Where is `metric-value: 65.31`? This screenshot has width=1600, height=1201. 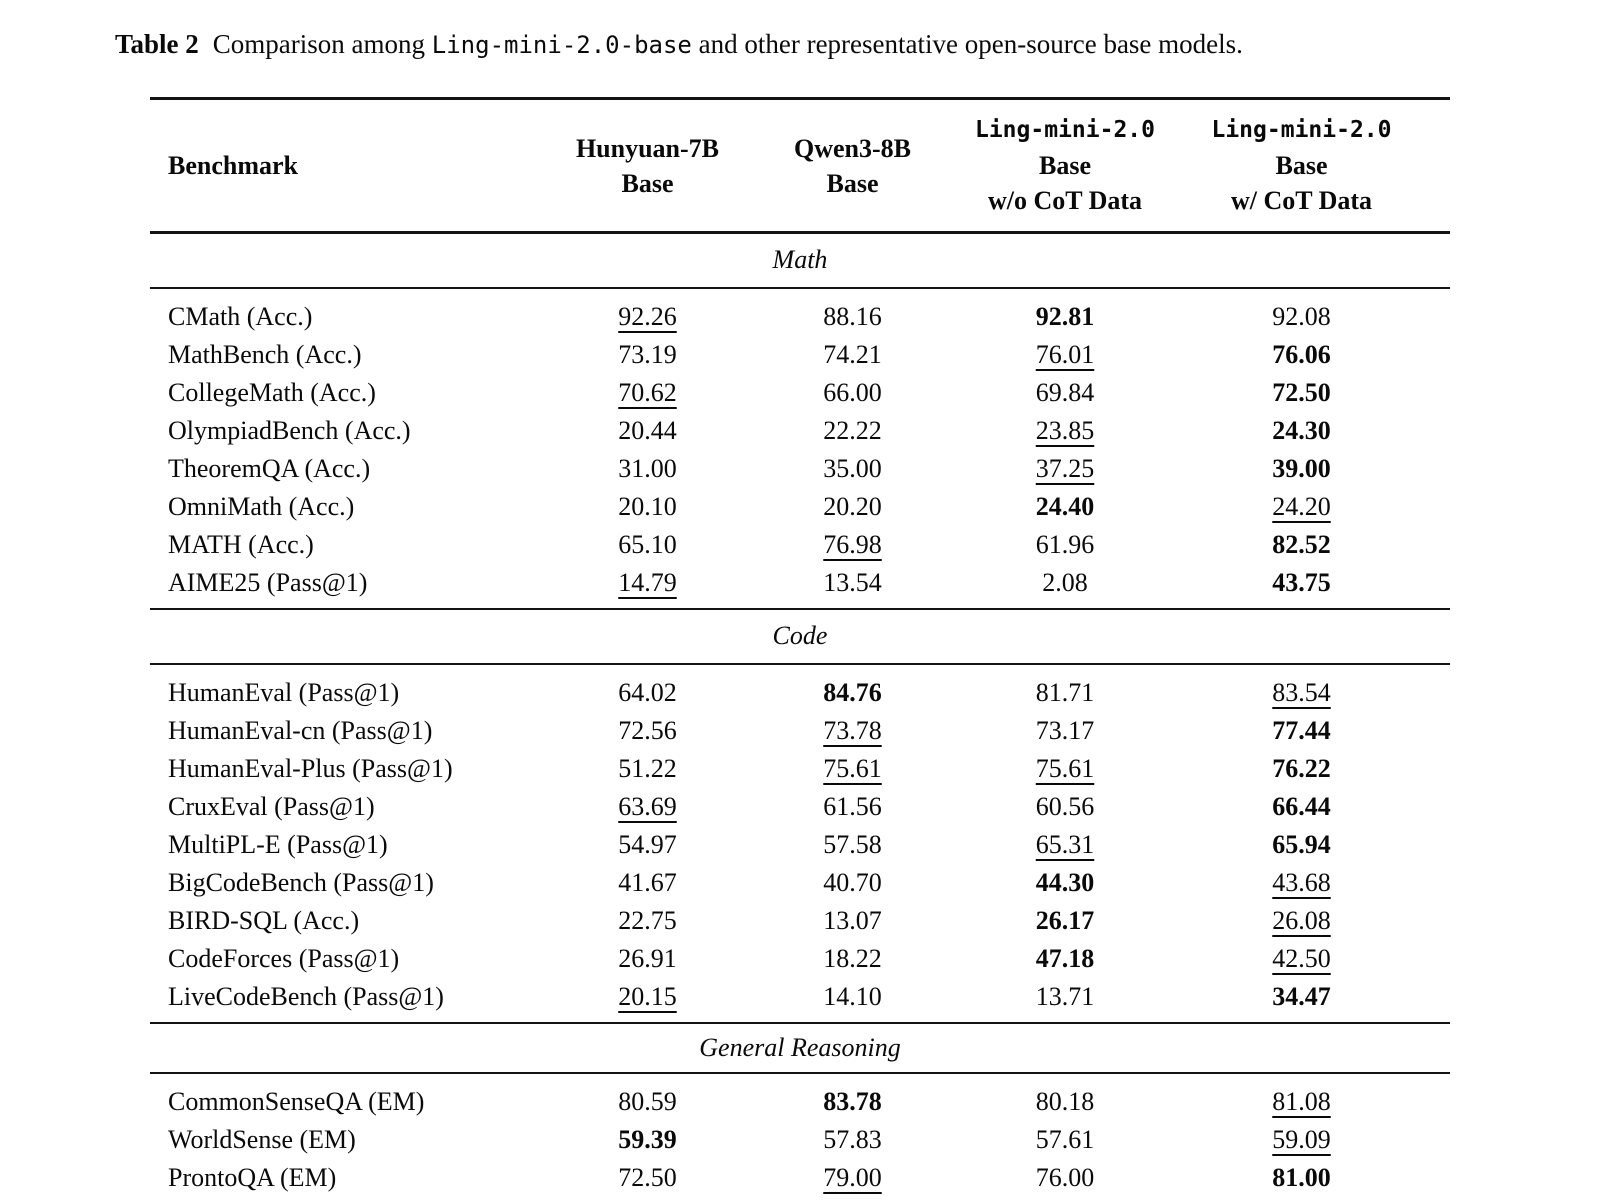
metric-value: 65.31 is located at coordinates (1065, 844).